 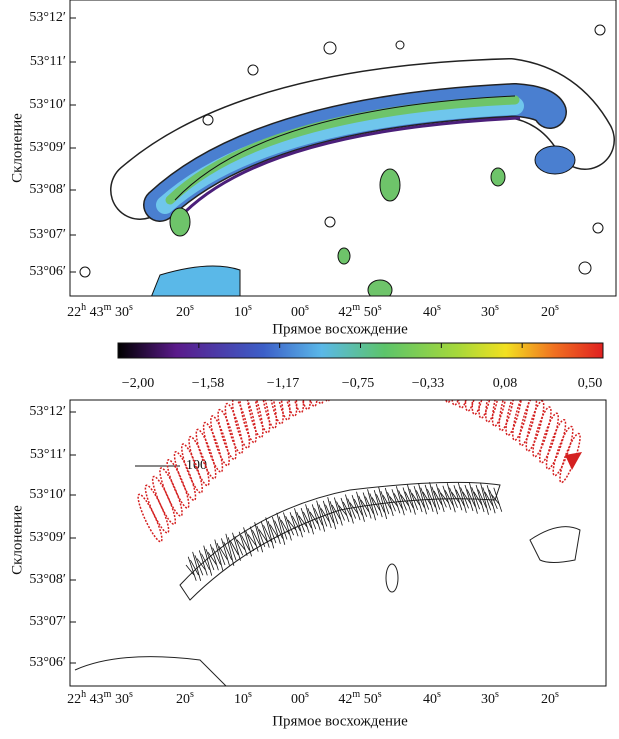 What do you see at coordinates (95, 312) in the screenshot?
I see `x-tick-part: 43` at bounding box center [95, 312].